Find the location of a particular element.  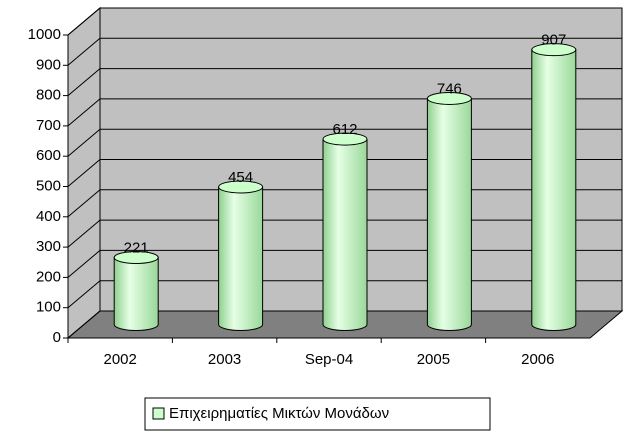

y-tick-label: 700 is located at coordinates (48, 125).